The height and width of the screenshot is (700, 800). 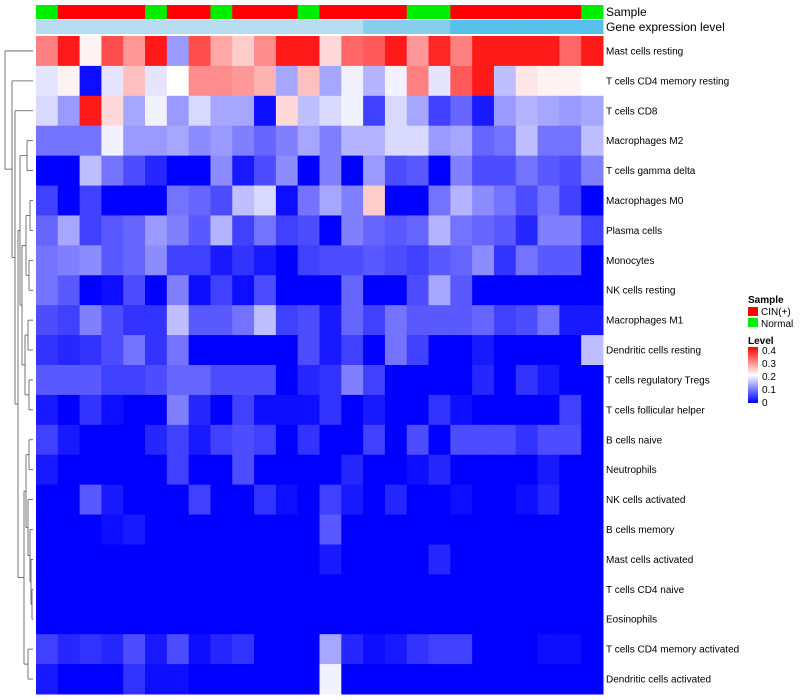 What do you see at coordinates (765, 403) in the screenshot?
I see `legend-tick-0: 0` at bounding box center [765, 403].